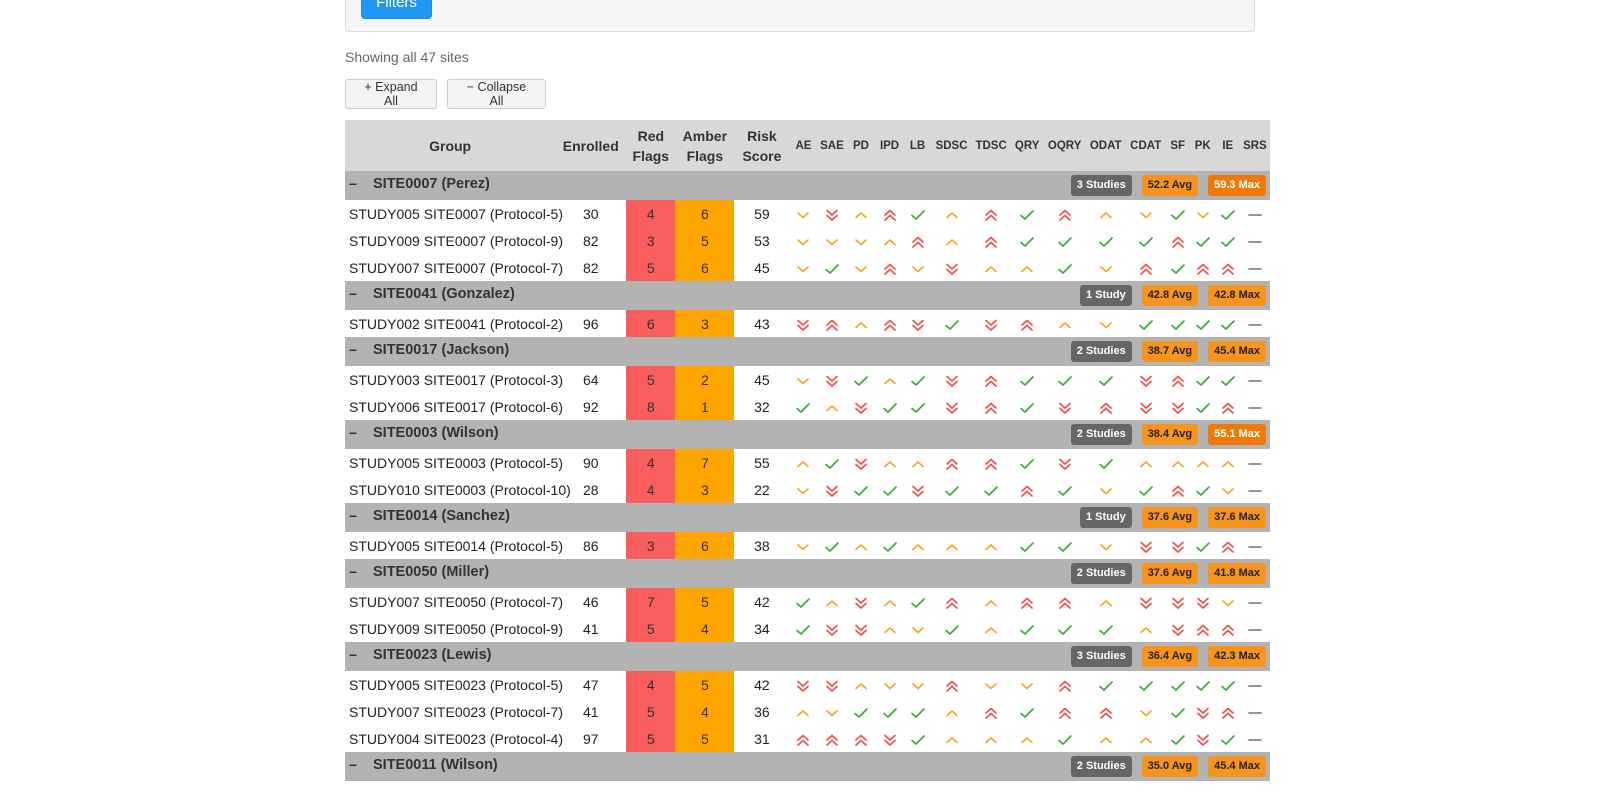  I want to click on col-pk: PK, so click(1202, 145).